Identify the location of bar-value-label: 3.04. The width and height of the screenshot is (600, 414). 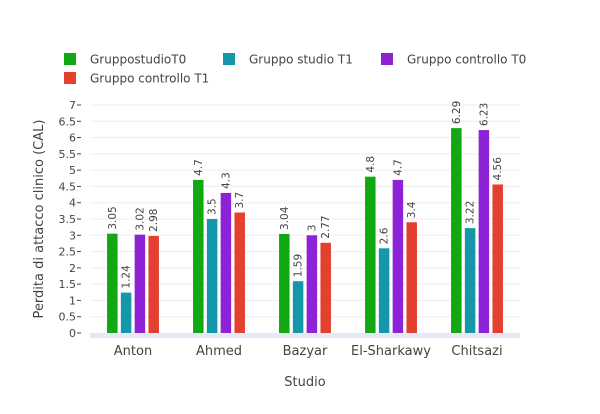
(285, 218).